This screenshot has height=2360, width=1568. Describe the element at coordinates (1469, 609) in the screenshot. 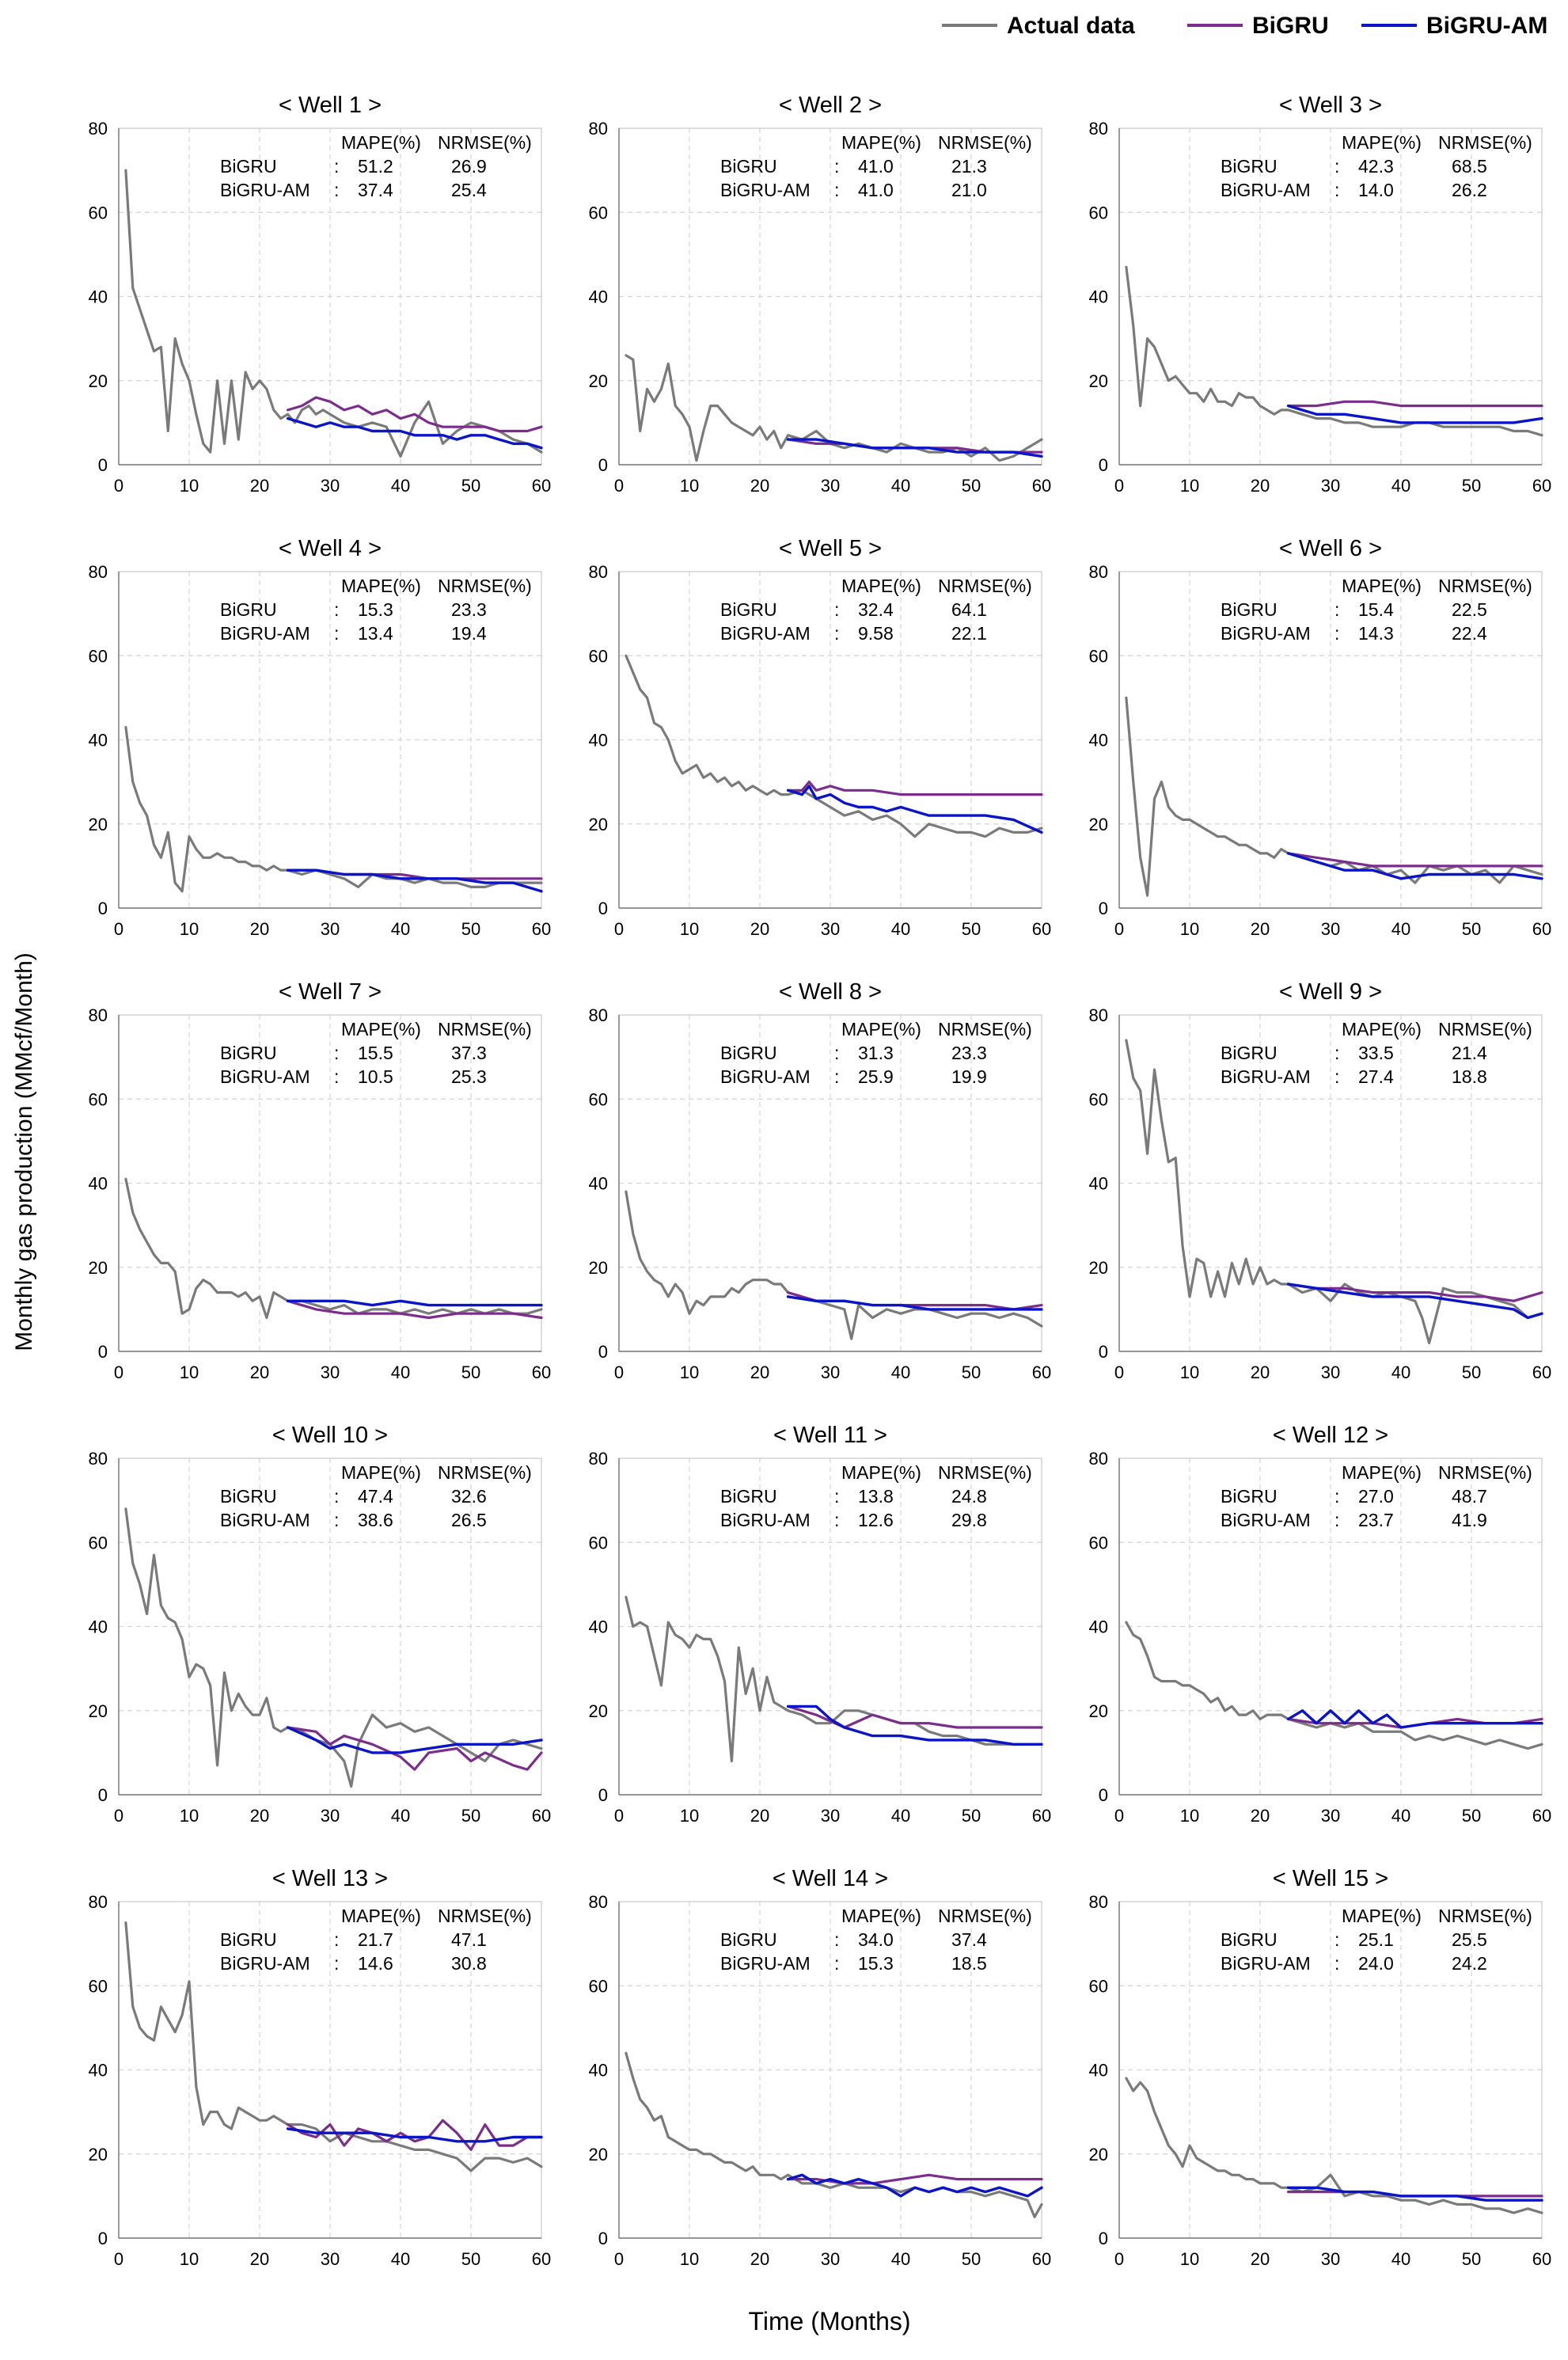

I see `metric-nrmse-value: 22.5` at that location.